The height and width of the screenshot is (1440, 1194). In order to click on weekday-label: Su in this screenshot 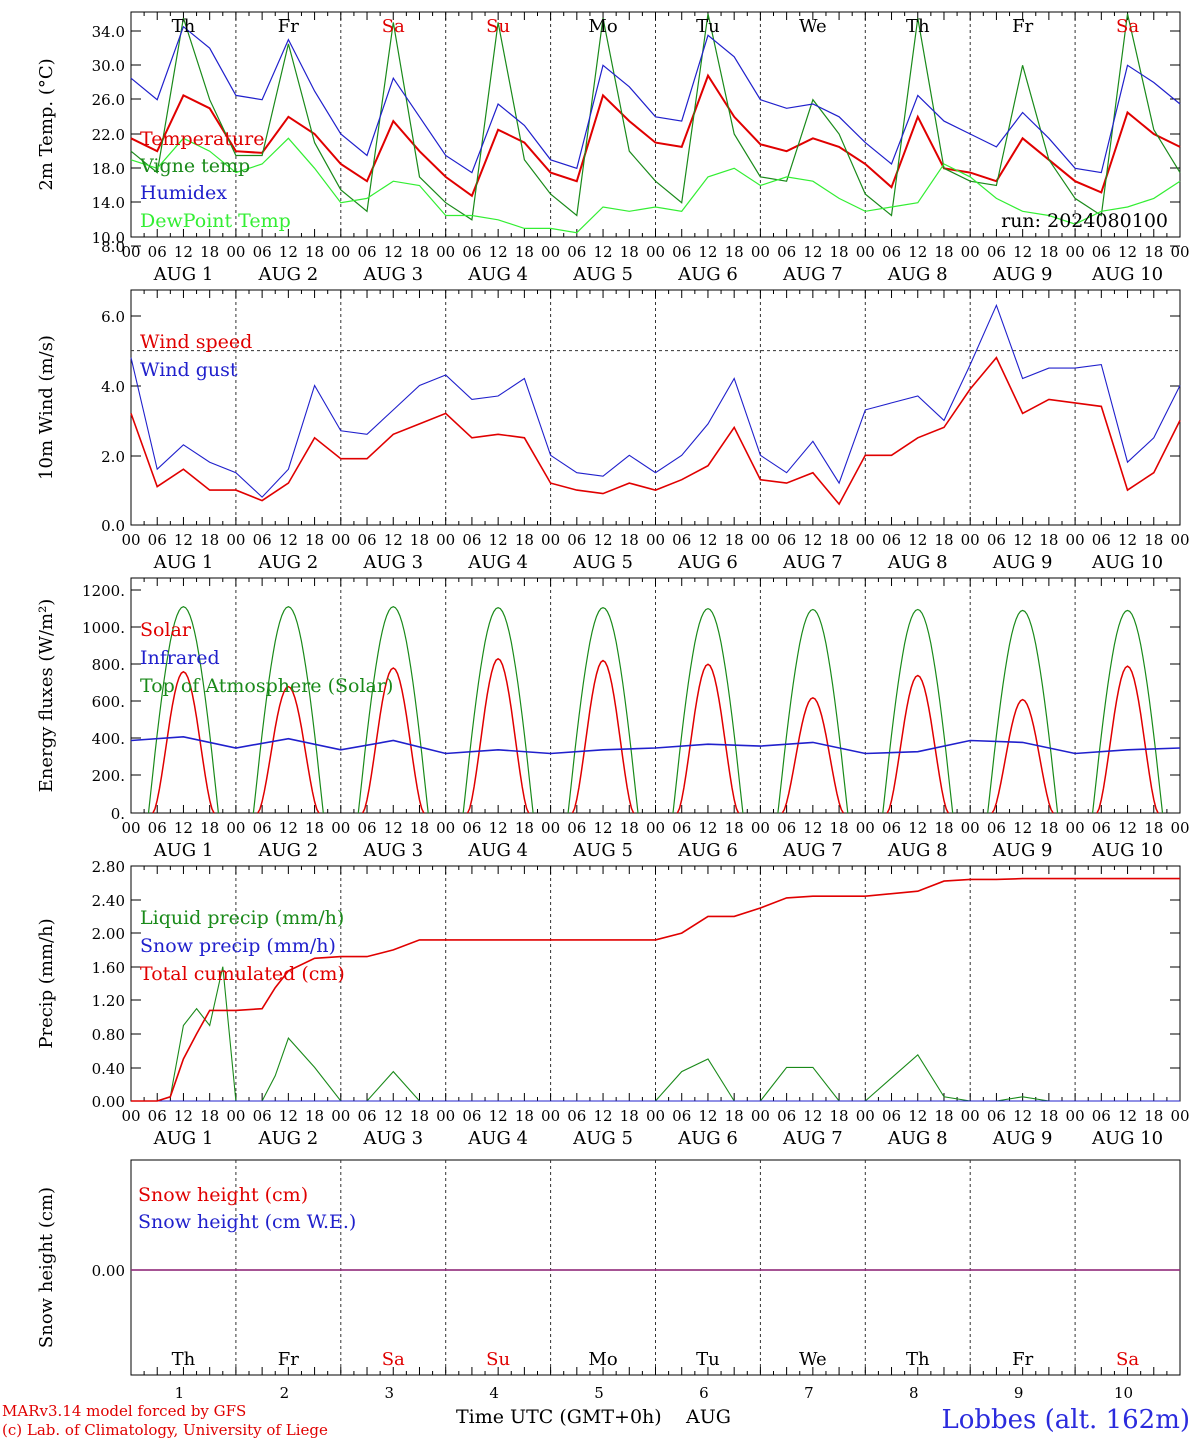, I will do `click(498, 1359)`.